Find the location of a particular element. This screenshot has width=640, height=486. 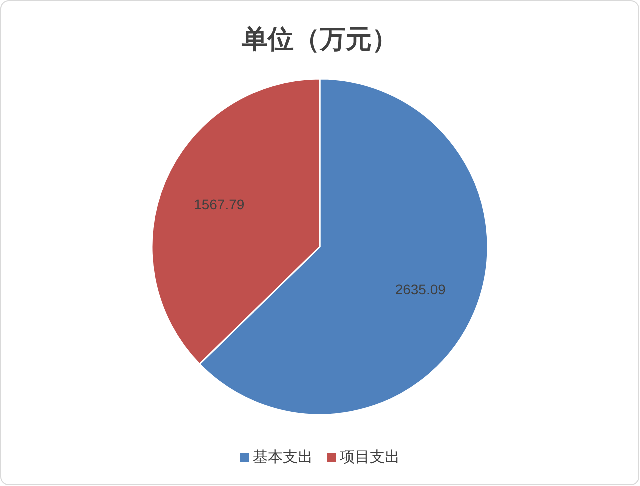

chart-title: 单位（万元） is located at coordinates (319, 40).